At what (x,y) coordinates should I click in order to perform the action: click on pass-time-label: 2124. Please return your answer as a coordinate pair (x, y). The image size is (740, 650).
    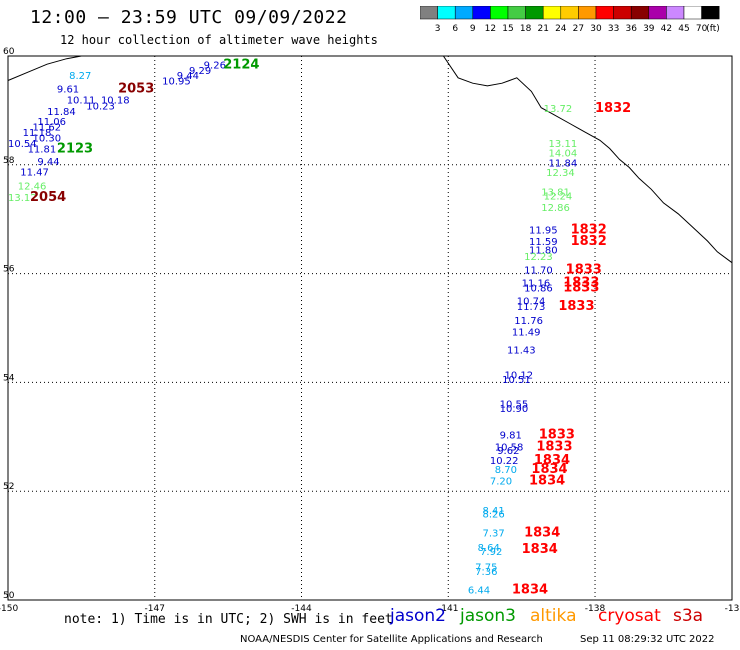
    Looking at the image, I should click on (241, 65).